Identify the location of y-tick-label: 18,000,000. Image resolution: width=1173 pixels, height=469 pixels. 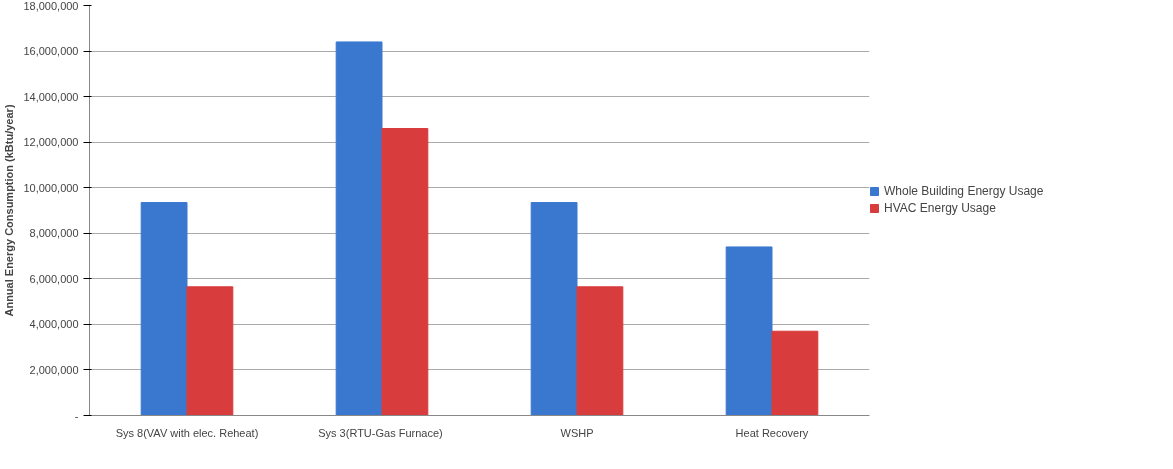
(51, 6).